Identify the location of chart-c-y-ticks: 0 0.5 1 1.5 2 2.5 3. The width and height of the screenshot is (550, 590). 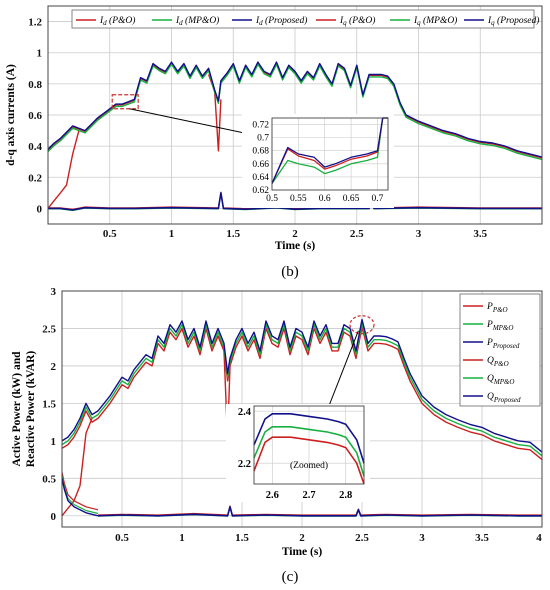
(49, 404).